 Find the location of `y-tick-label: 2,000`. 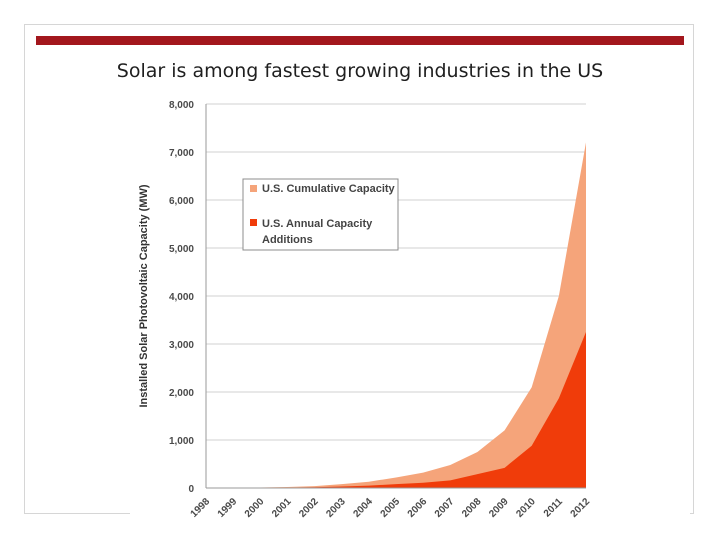

y-tick-label: 2,000 is located at coordinates (181, 393).